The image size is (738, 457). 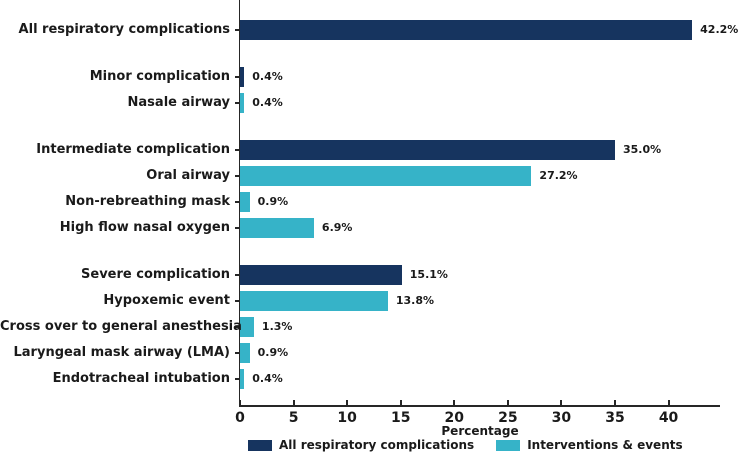 I want to click on x-axis-line, so click(x=479, y=406).